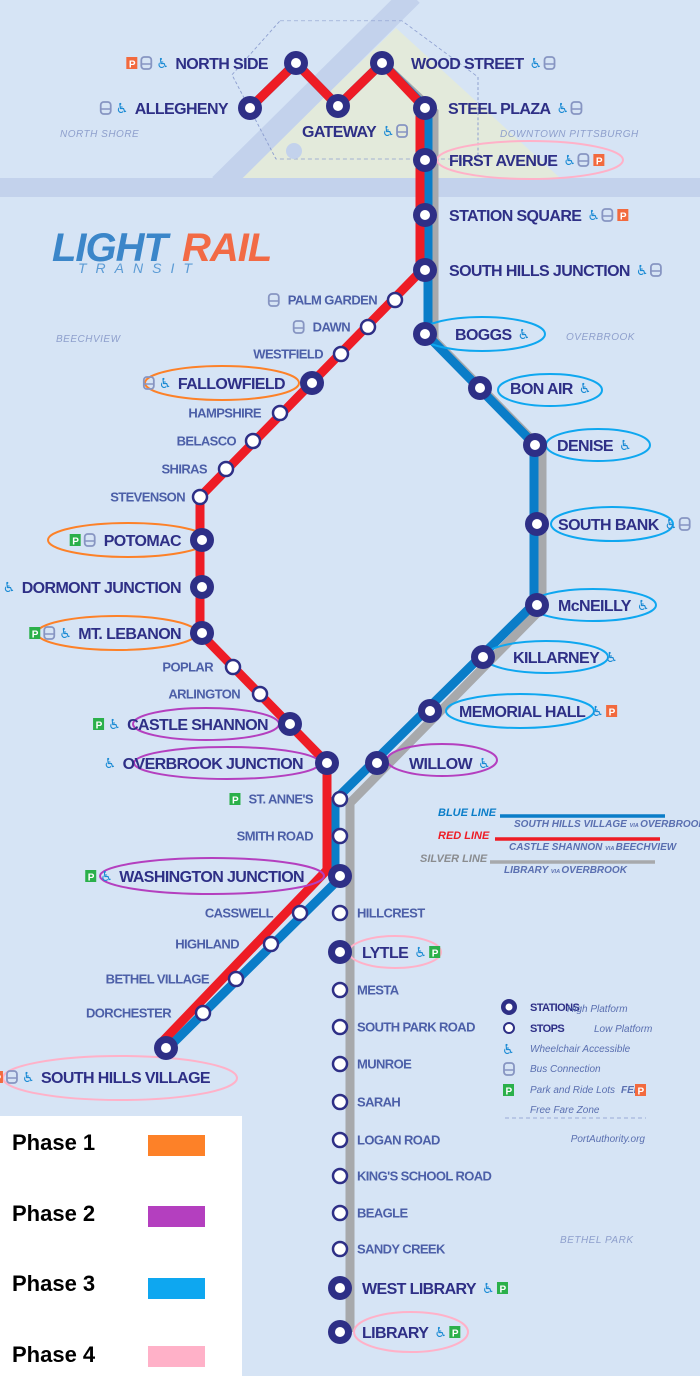  I want to click on station-south-bank: SOUTH BANK ♿, so click(608, 524).